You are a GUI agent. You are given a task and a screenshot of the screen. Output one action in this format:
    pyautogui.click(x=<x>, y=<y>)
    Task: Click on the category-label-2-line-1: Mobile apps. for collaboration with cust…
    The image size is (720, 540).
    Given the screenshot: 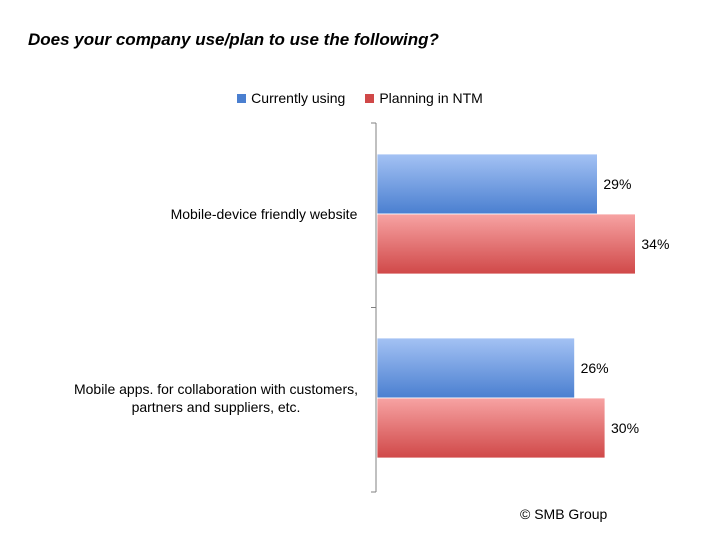 What is the action you would take?
    pyautogui.click(x=216, y=389)
    